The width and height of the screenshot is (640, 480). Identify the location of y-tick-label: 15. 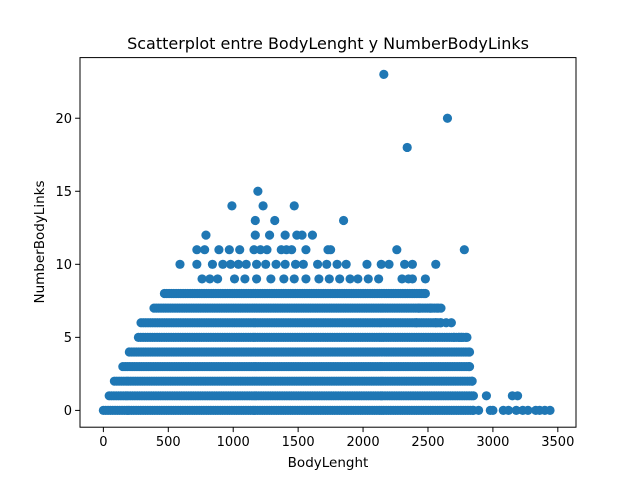
(63, 192).